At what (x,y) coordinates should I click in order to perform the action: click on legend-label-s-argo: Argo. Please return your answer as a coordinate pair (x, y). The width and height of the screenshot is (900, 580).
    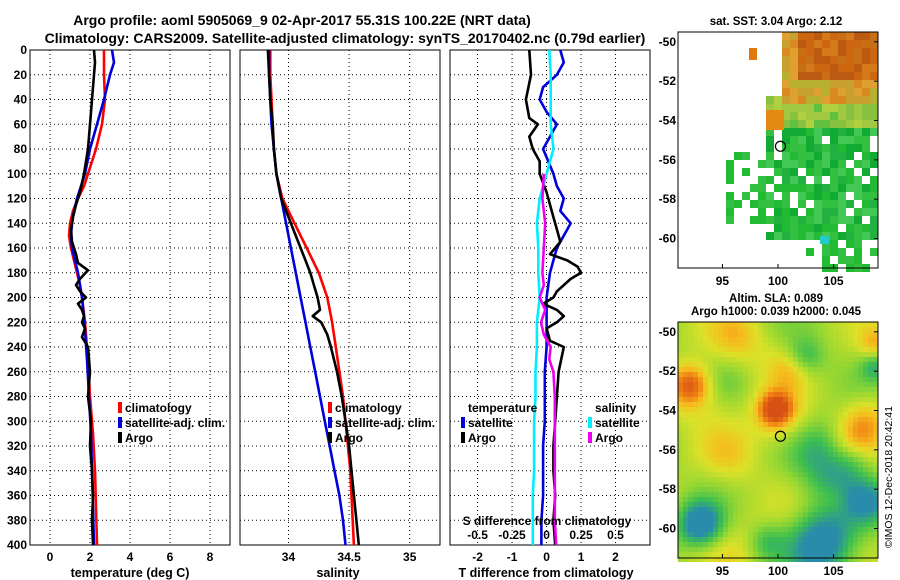
    Looking at the image, I should click on (609, 438).